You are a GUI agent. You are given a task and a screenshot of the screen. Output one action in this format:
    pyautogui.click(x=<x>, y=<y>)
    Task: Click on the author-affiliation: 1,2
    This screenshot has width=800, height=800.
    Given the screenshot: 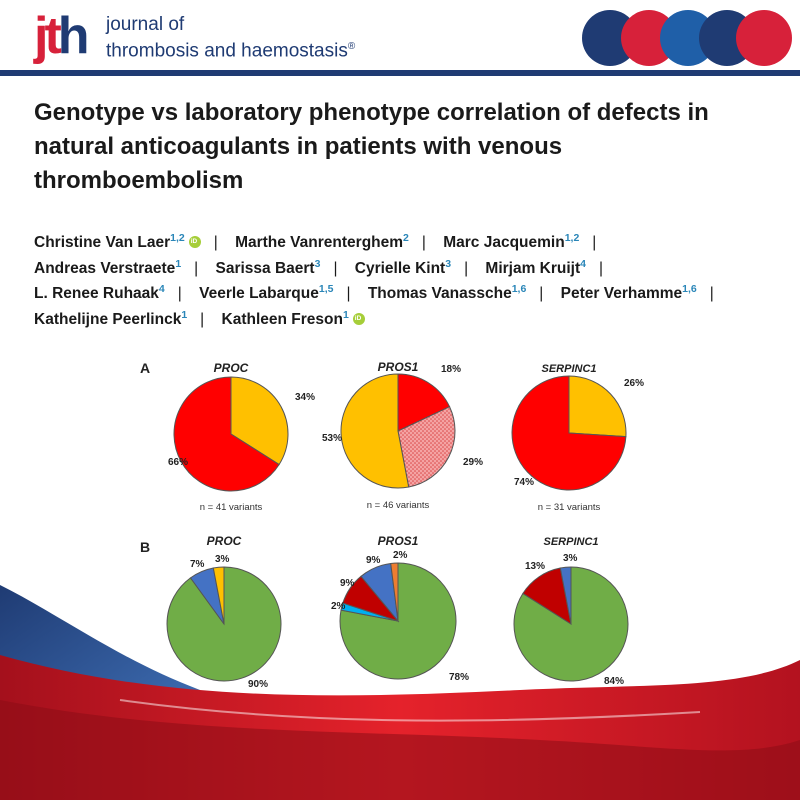 What is the action you would take?
    pyautogui.click(x=177, y=238)
    